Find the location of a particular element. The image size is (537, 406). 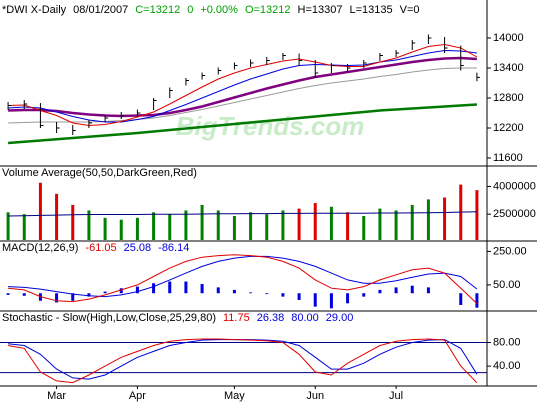

header-part: Volume Average(50,50,DarkGreen,Red) is located at coordinates (99, 173).